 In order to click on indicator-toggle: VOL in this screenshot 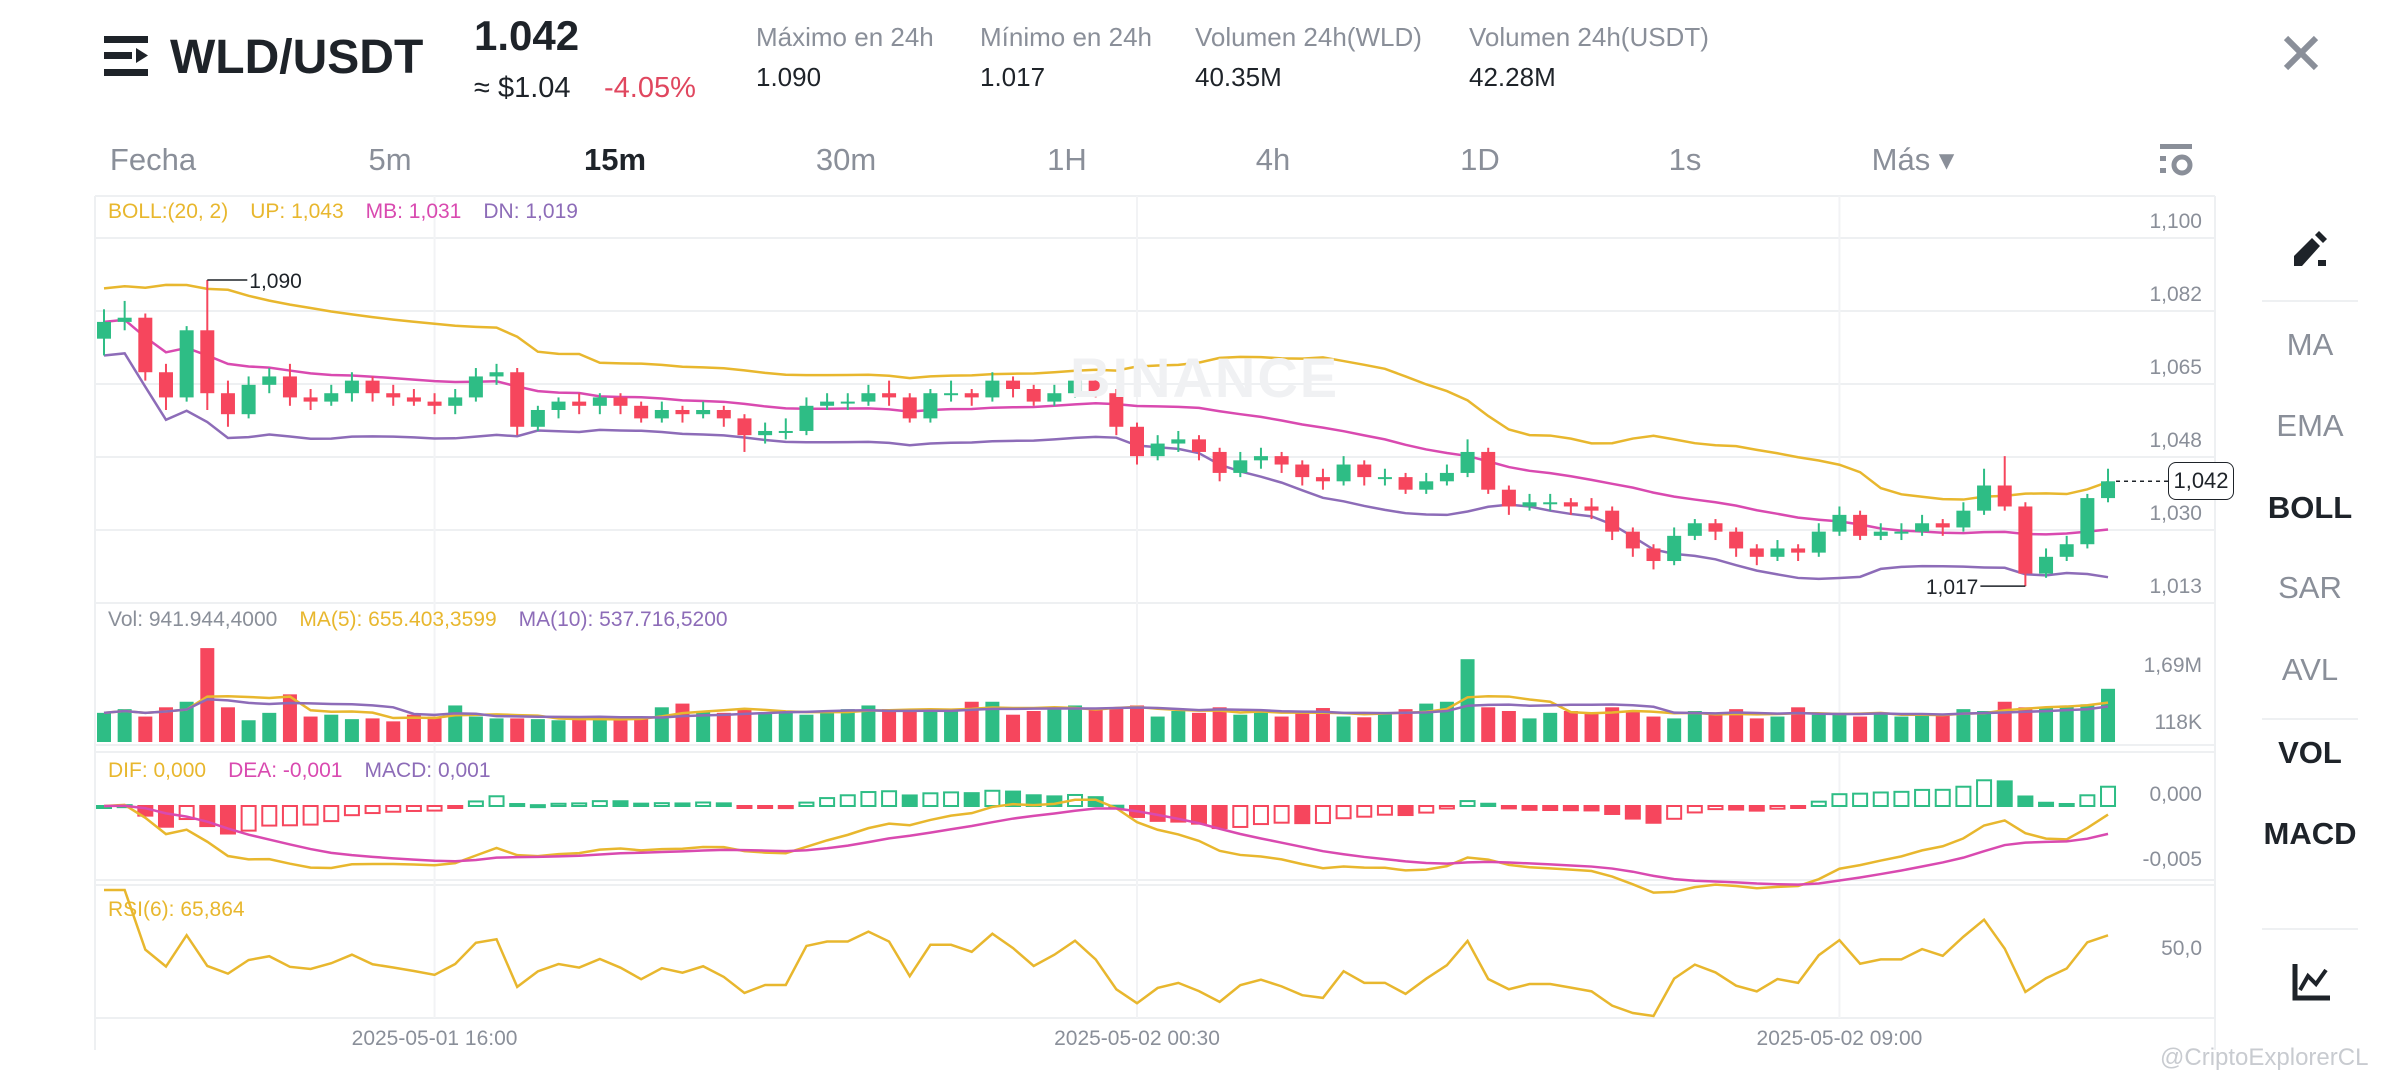, I will do `click(2310, 752)`.